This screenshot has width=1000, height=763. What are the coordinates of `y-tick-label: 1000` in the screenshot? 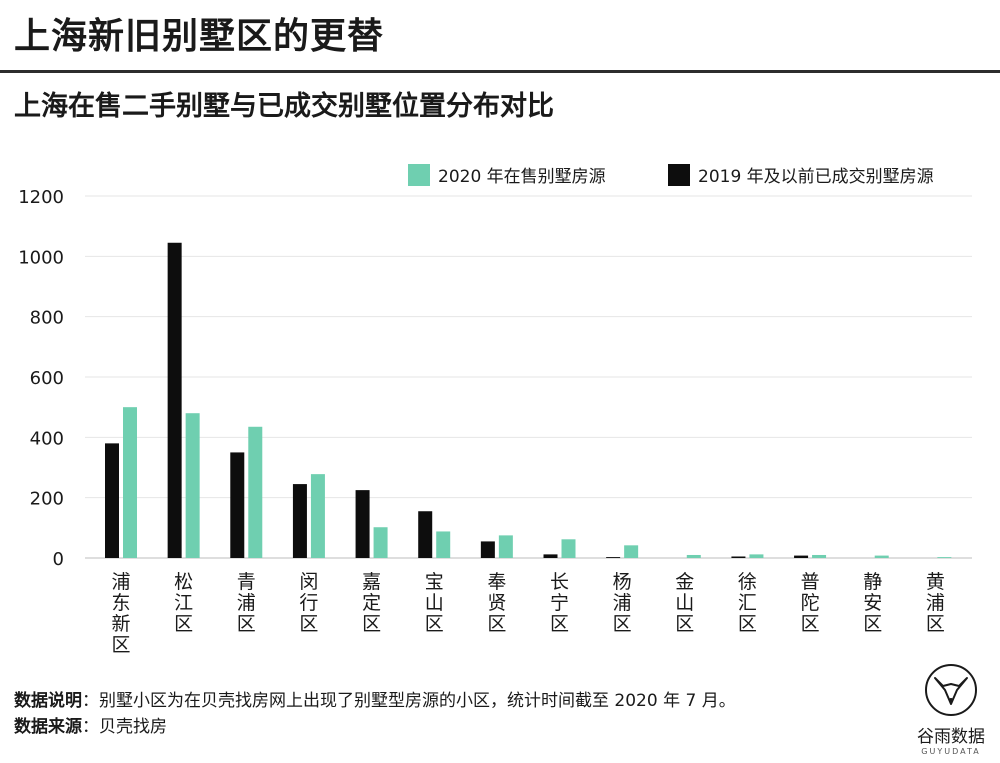 It's located at (41, 257).